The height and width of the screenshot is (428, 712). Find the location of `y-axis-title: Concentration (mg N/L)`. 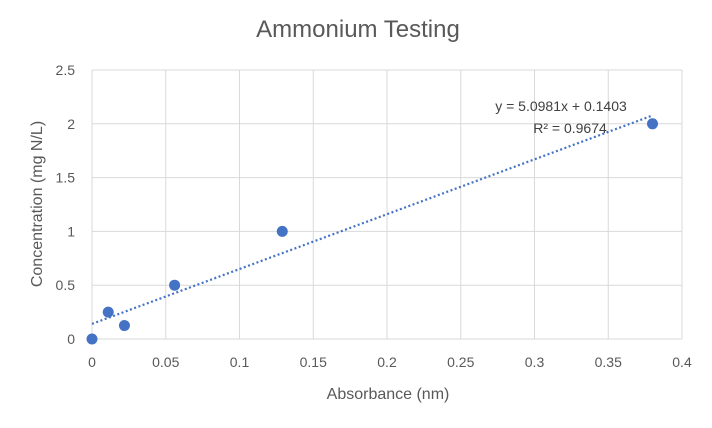

y-axis-title: Concentration (mg N/L) is located at coordinates (37, 204).